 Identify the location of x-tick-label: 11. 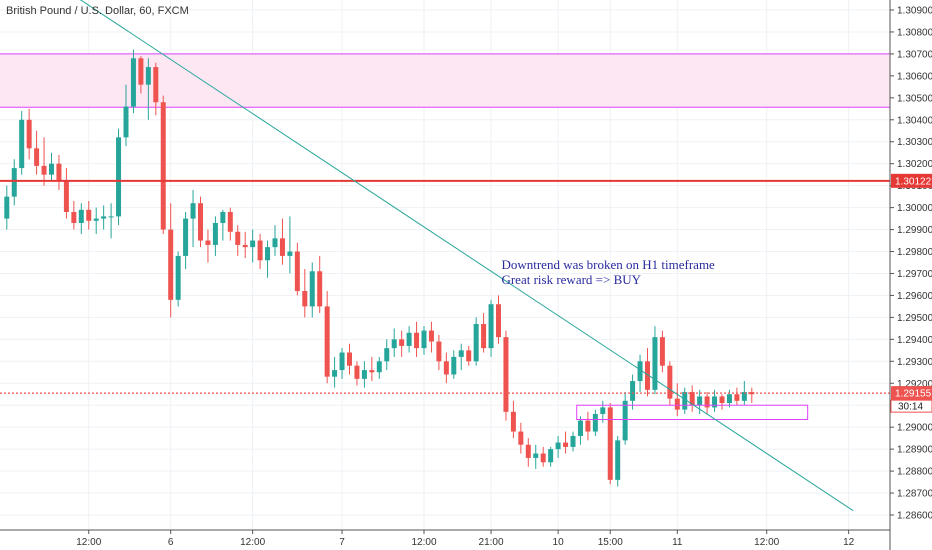
(677, 542).